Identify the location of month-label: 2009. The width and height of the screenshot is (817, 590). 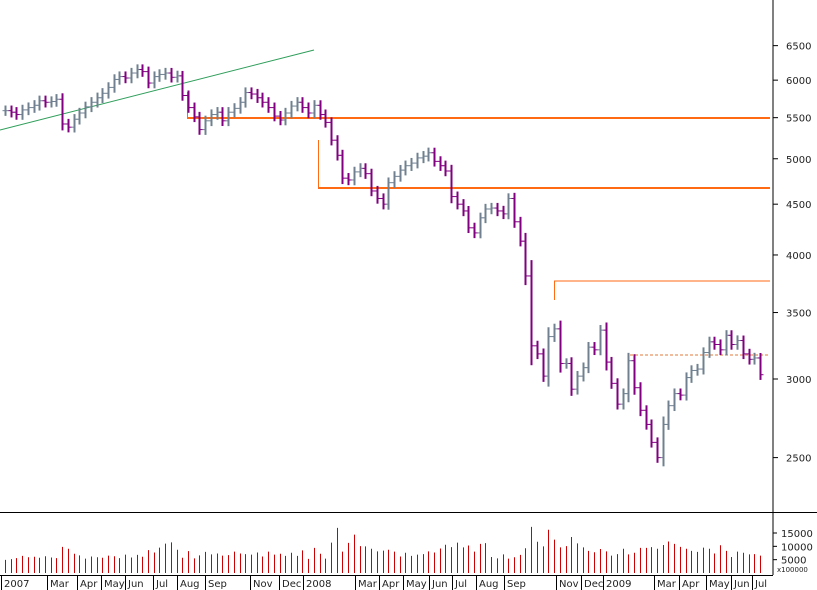
(618, 584).